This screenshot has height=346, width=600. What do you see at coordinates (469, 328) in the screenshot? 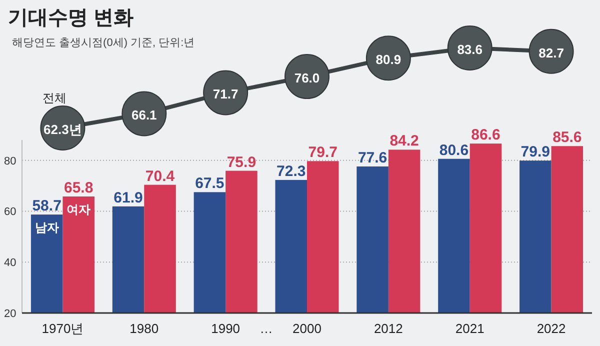
I see `x-tick-label: 2021` at bounding box center [469, 328].